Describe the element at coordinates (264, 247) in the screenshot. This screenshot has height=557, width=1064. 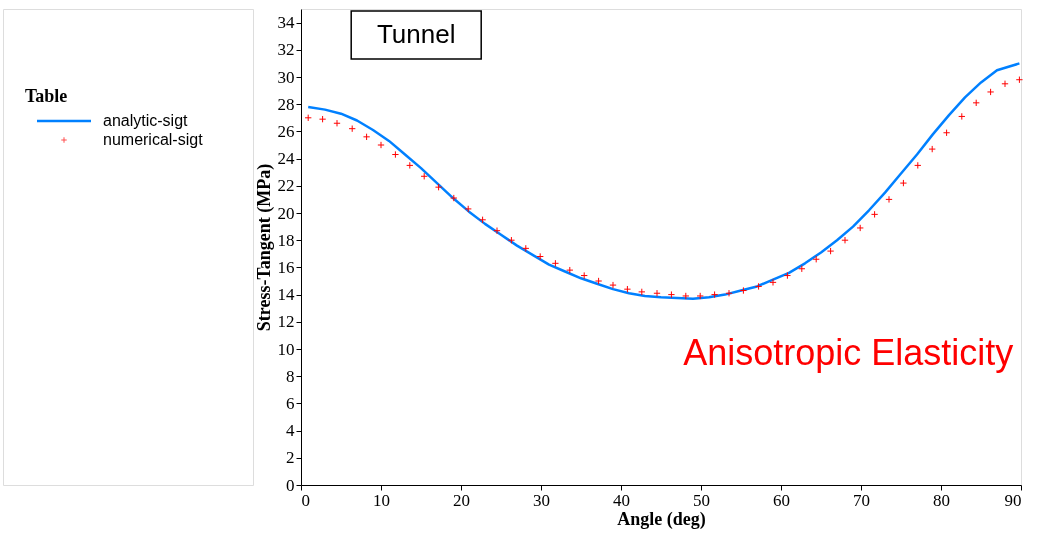
I see `y-axis-title: Stress-Tangent (MPa)` at that location.